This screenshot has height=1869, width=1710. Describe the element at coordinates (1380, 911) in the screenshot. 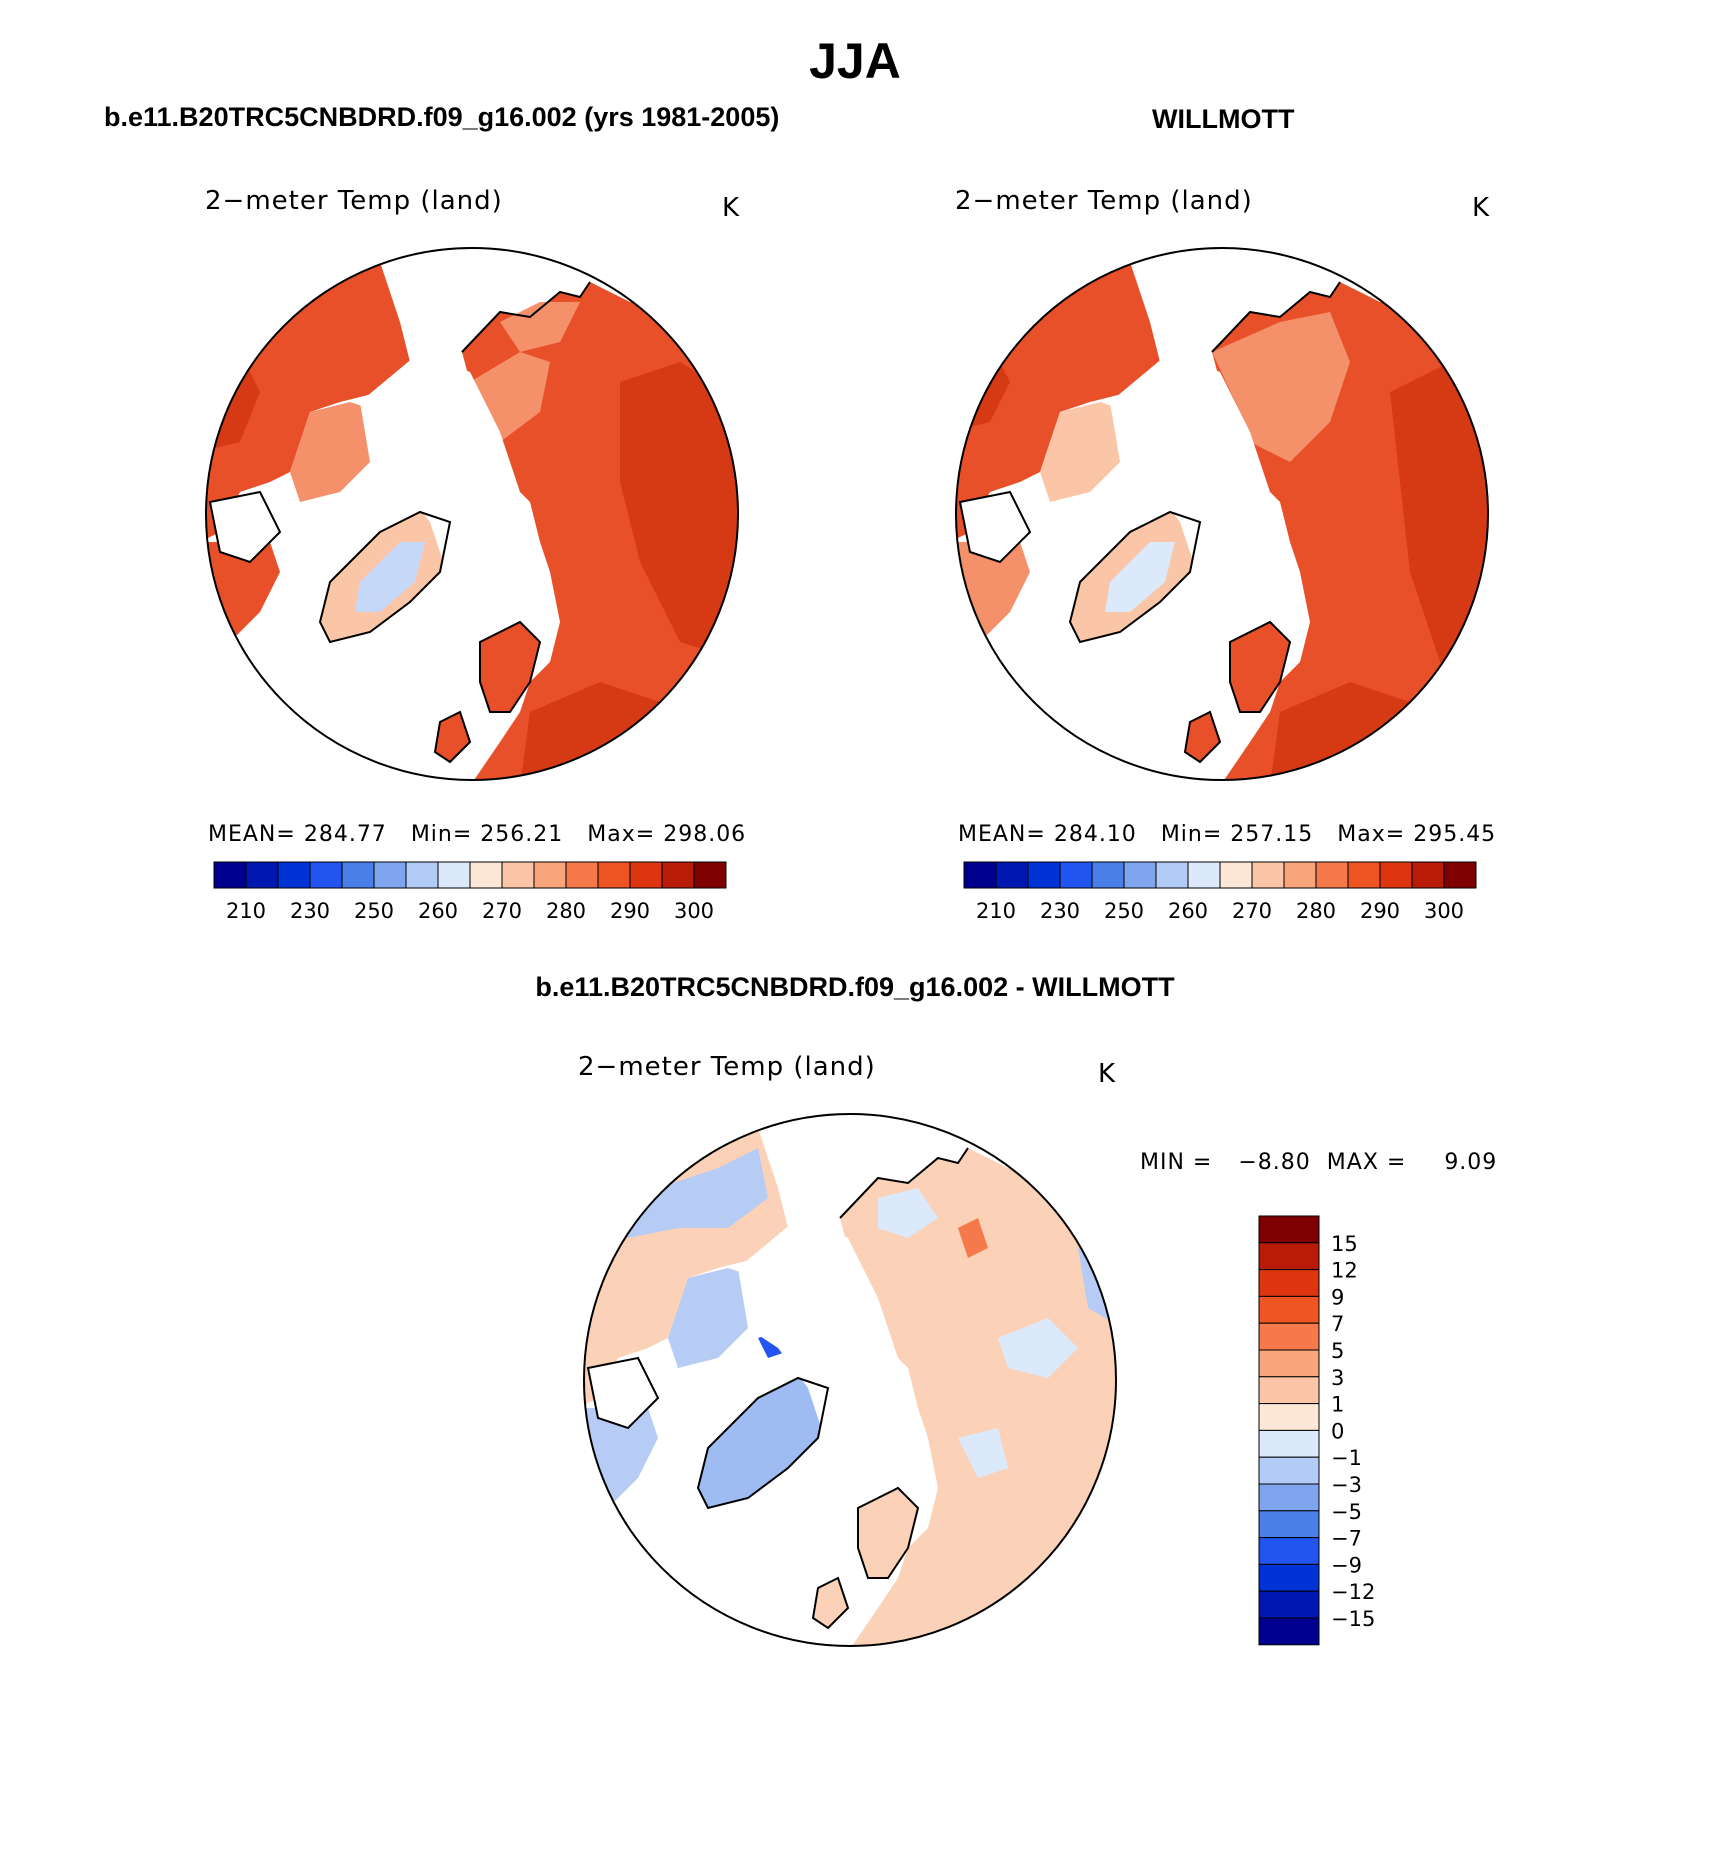

I see `panel2-colorbar-tick-label: 290` at that location.